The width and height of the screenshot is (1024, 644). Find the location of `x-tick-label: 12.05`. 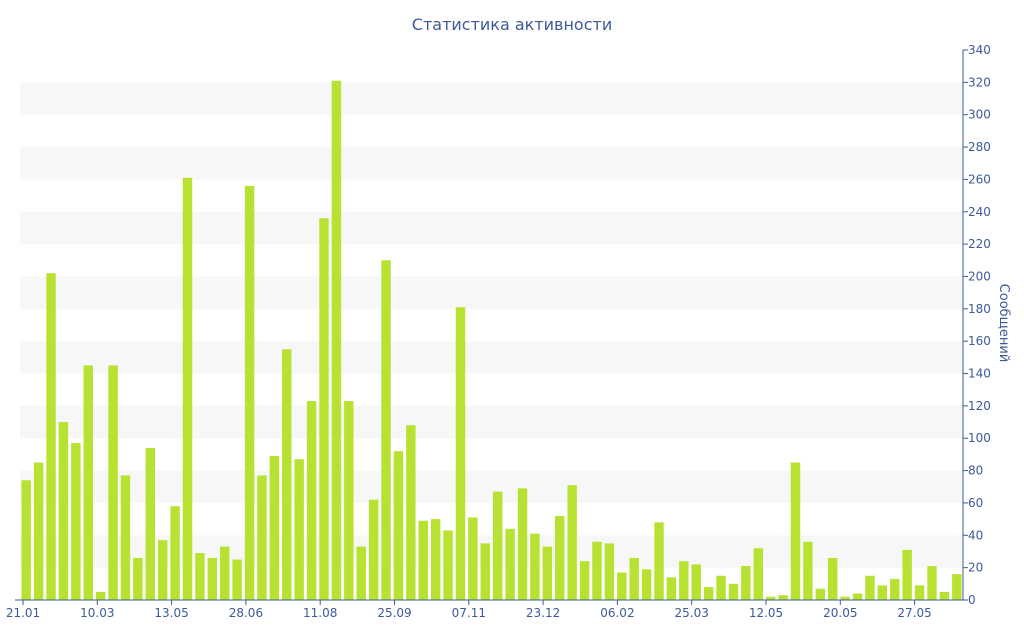

x-tick-label: 12.05 is located at coordinates (766, 613).